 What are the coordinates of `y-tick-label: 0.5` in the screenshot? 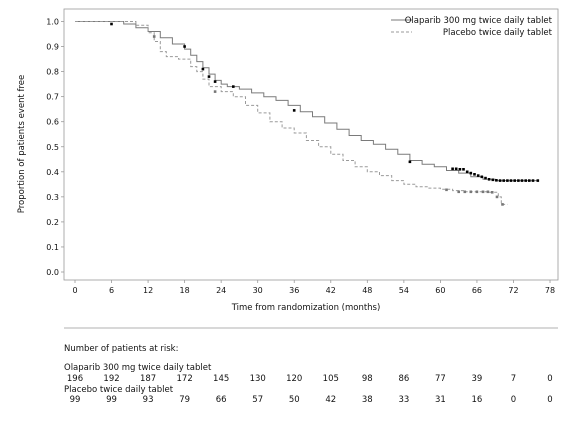 It's located at (52, 147).